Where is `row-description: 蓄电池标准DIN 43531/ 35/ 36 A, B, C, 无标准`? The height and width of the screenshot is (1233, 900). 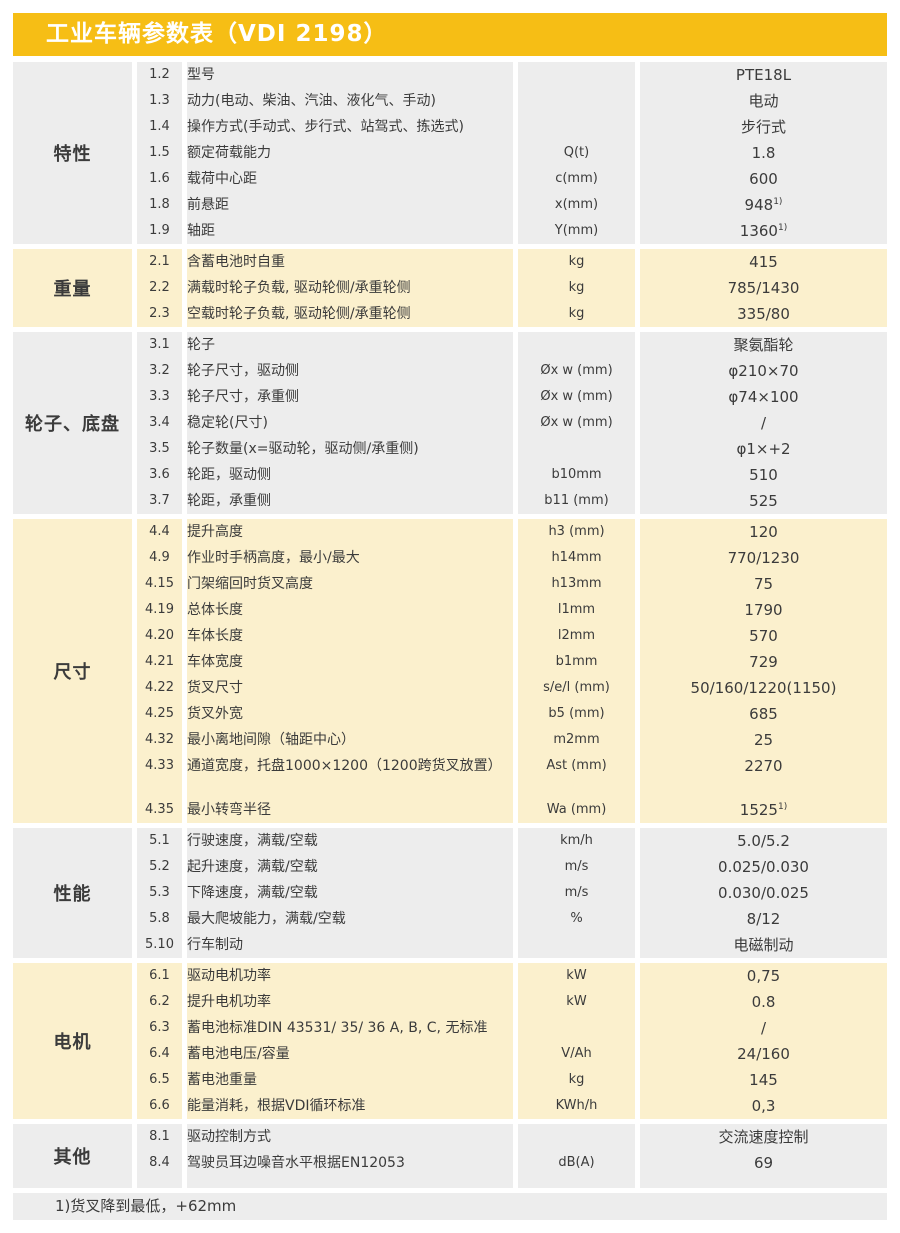
row-description: 蓄电池标准DIN 43531/ 35/ 36 A, B, C, 无标准 is located at coordinates (350, 1028).